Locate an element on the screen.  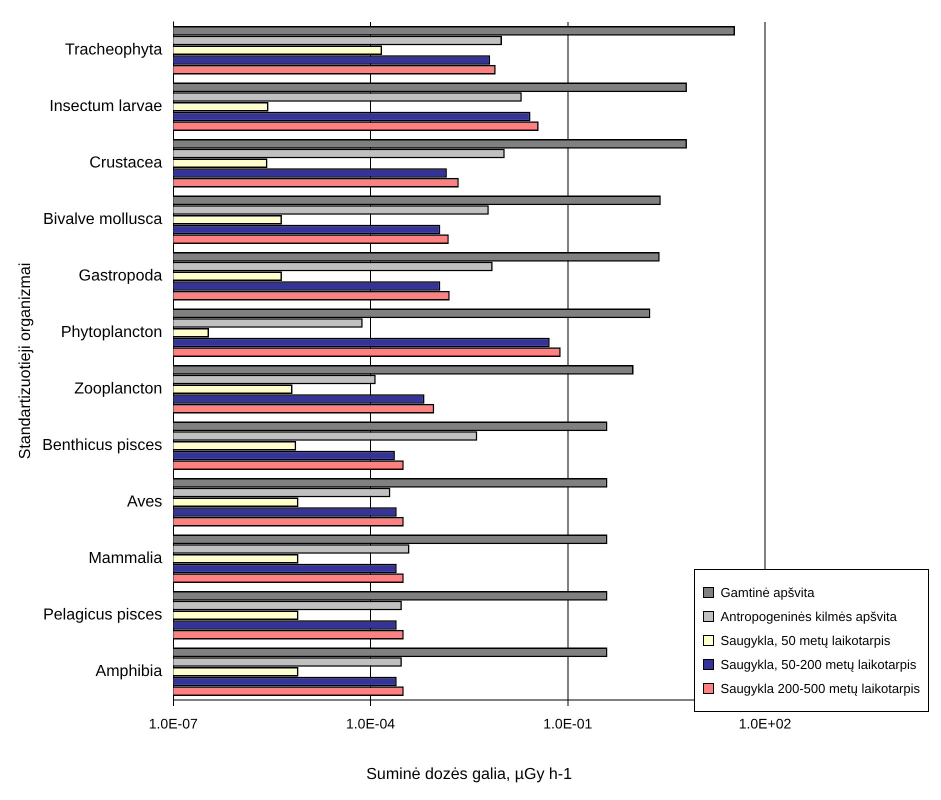
y-axis-title: Standartizuotieji organizmai is located at coordinates (25, 361).